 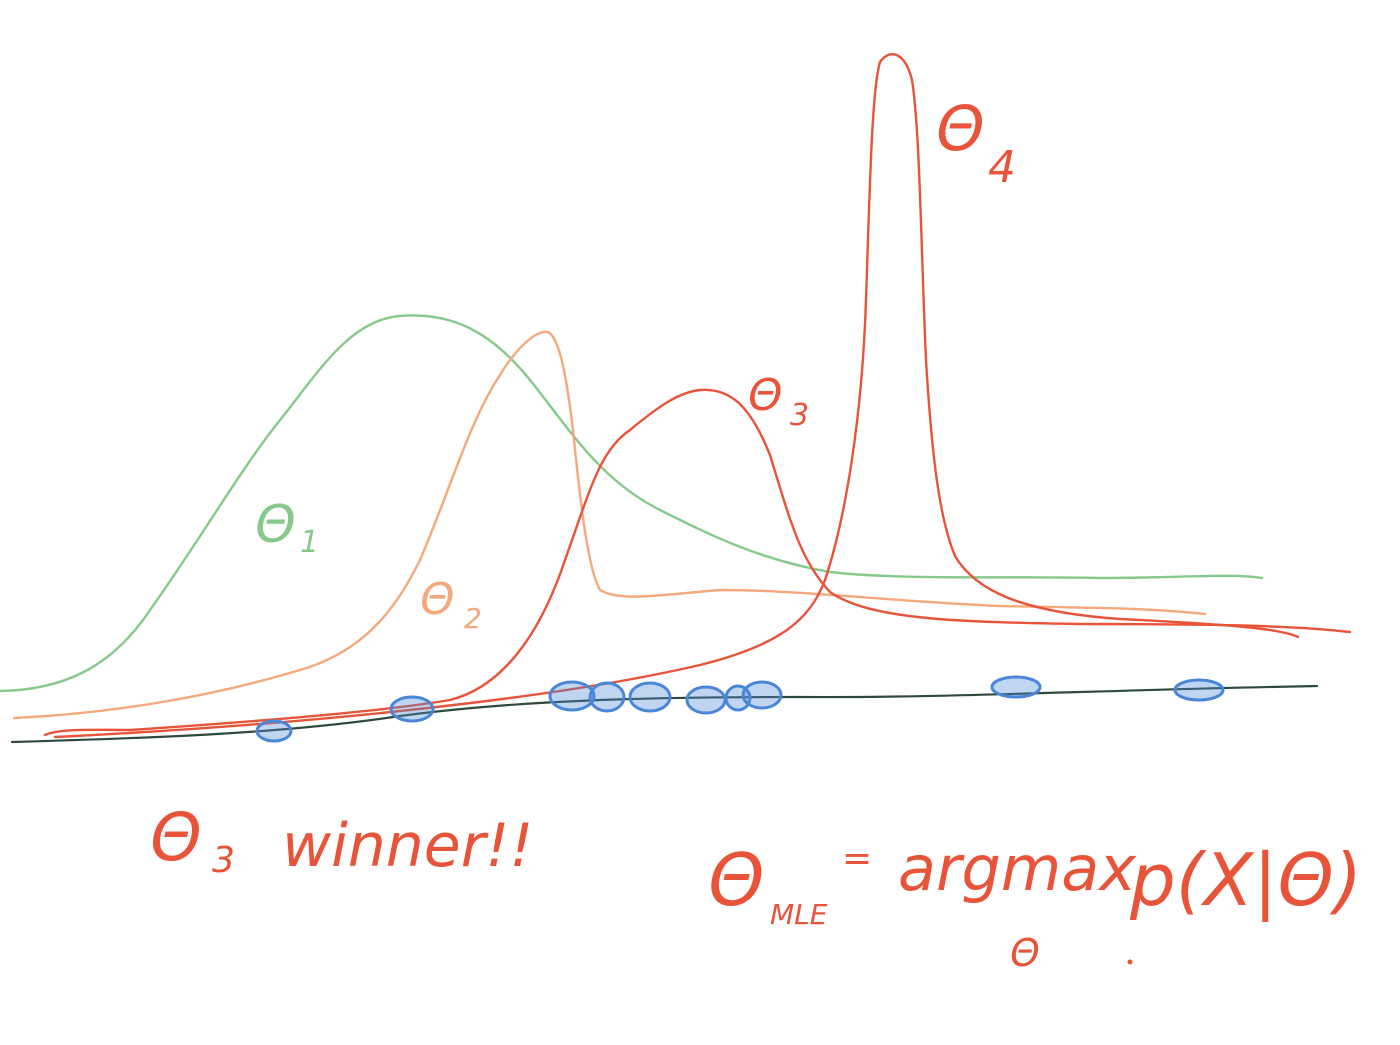 I want to click on winner-note-symbol: Θ, so click(x=176, y=837).